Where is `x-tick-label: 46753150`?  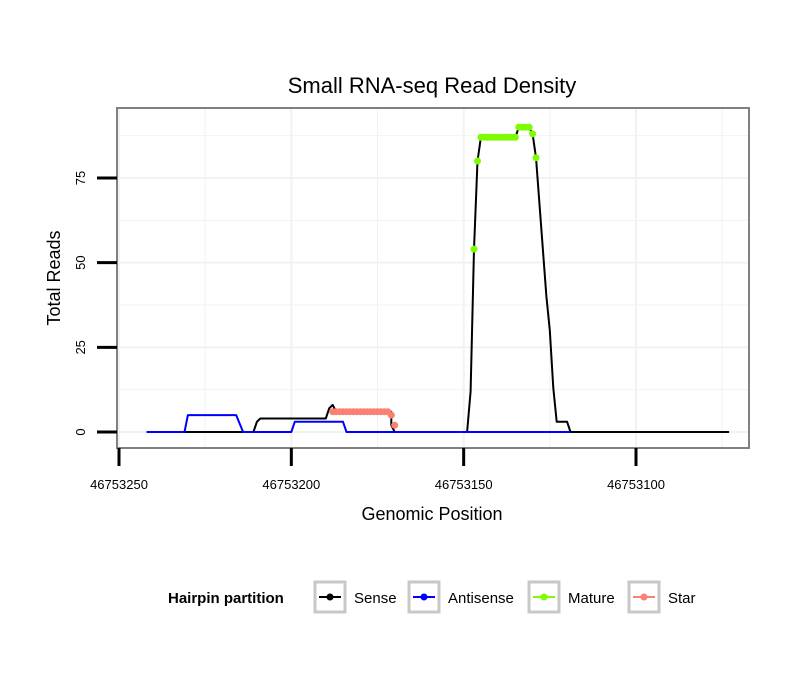
x-tick-label: 46753150 is located at coordinates (464, 484).